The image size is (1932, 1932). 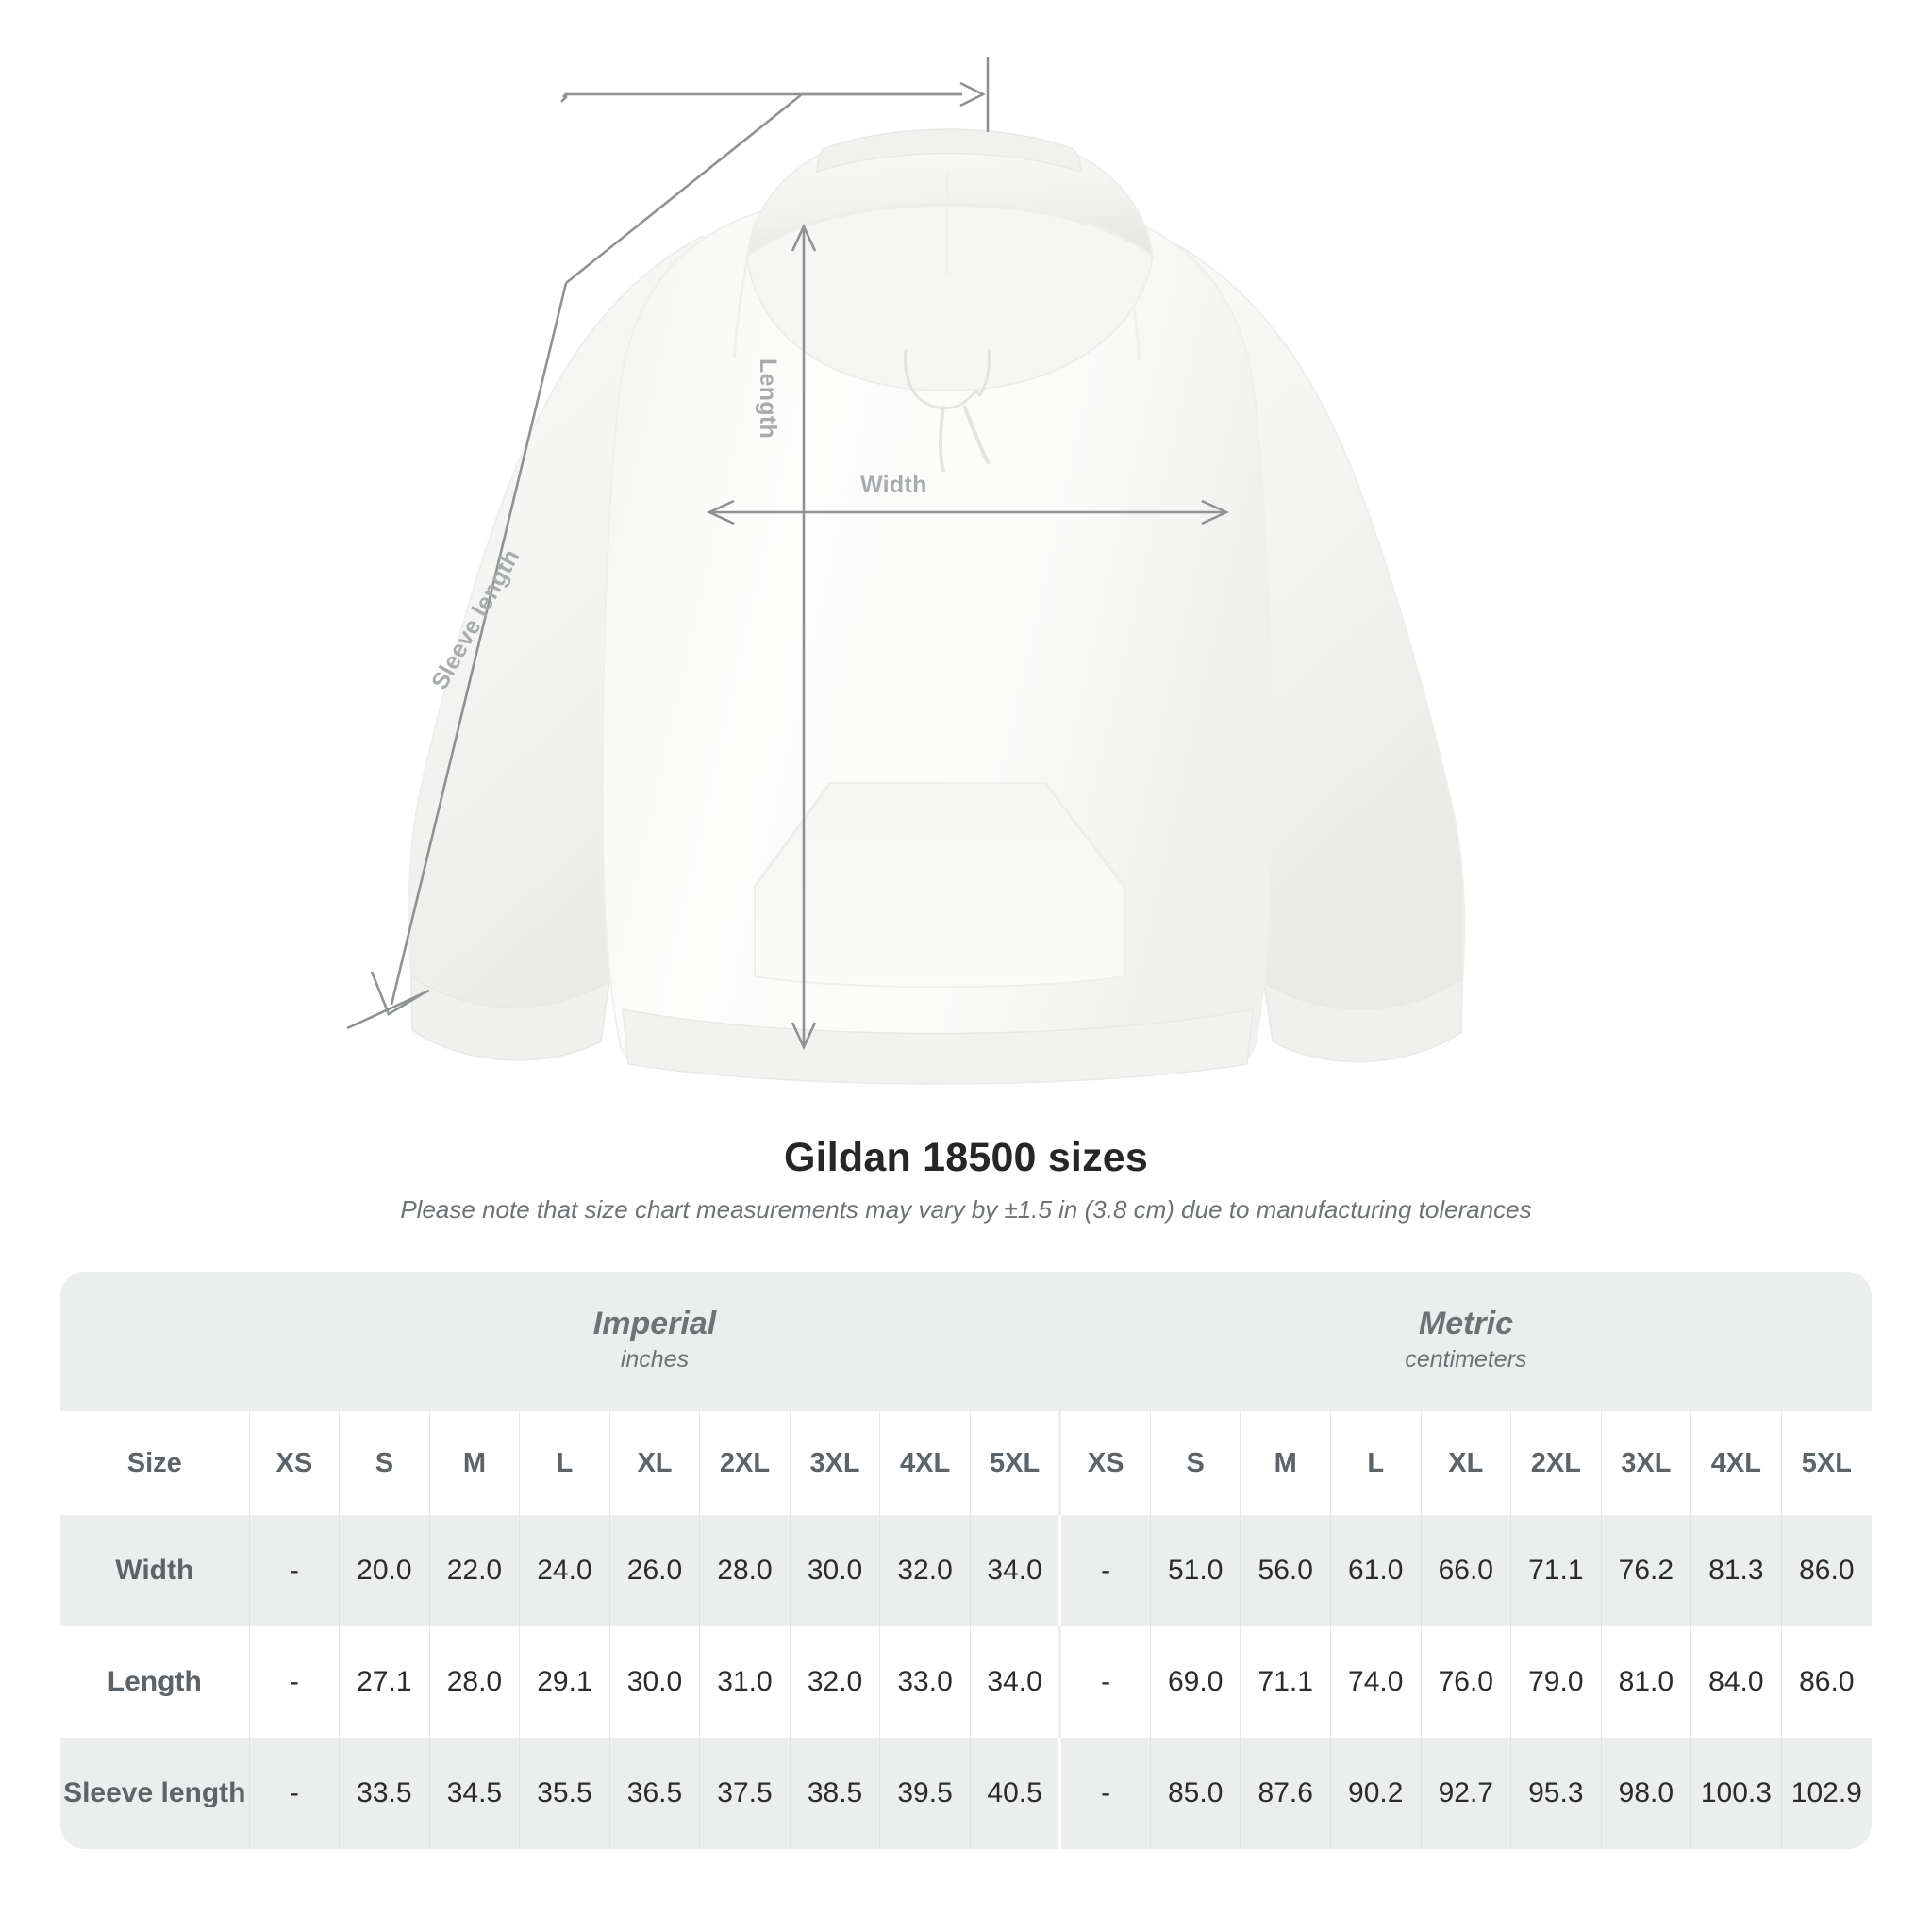 I want to click on width-arrow, so click(x=968, y=512).